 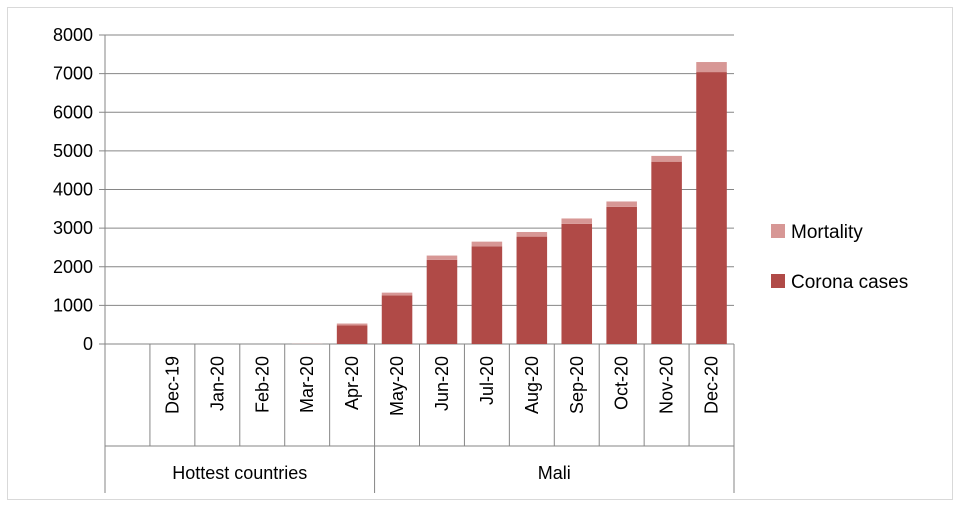 I want to click on x-tick-label: Dec-20, so click(x=712, y=385).